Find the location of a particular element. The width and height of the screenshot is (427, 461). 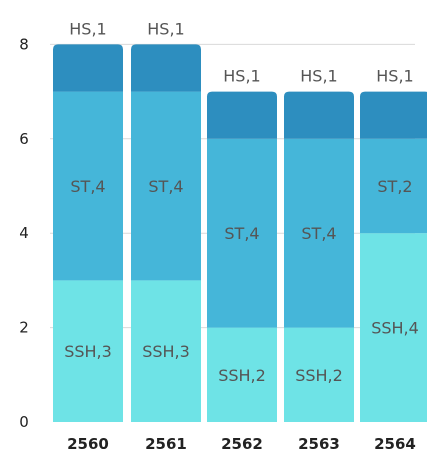

x-tick-label: 2563 is located at coordinates (319, 444).